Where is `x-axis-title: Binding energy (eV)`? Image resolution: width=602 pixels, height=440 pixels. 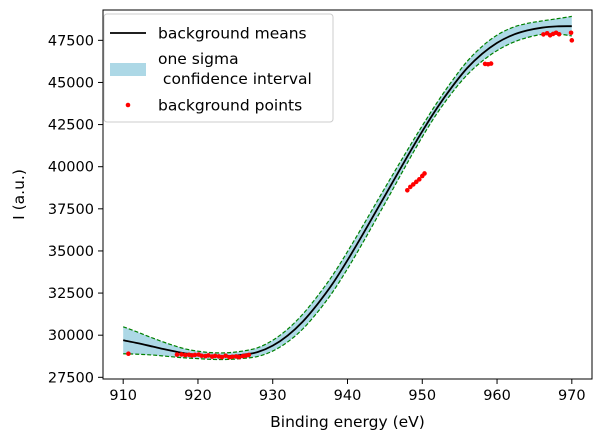 x-axis-title: Binding energy (eV) is located at coordinates (347, 422).